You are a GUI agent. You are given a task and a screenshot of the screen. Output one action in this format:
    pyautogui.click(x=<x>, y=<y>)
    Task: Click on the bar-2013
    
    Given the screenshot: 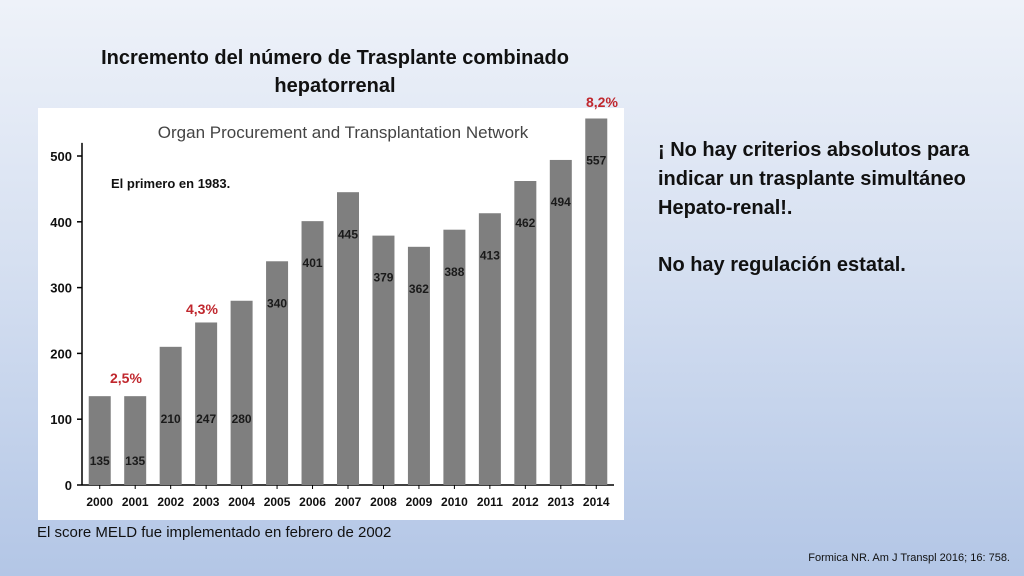 What is the action you would take?
    pyautogui.click(x=560, y=322)
    